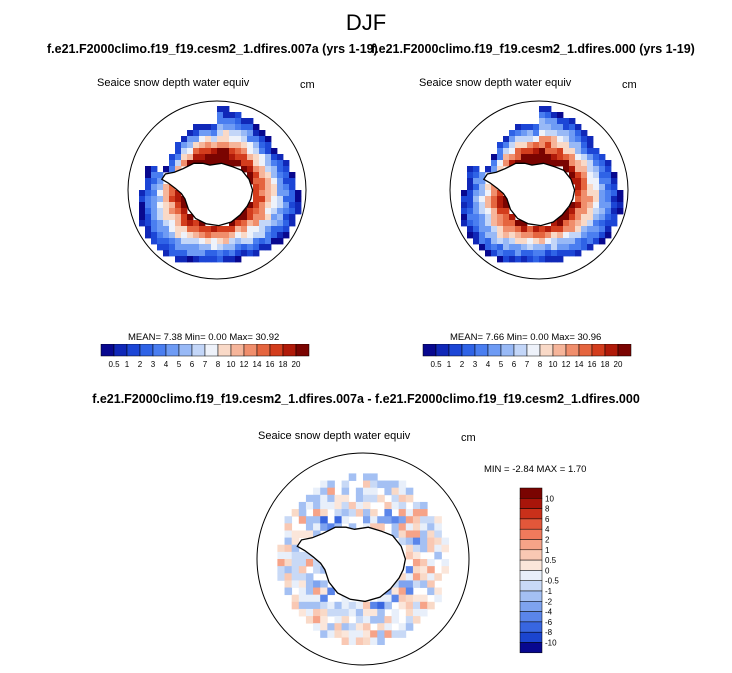 The width and height of the screenshot is (732, 673). What do you see at coordinates (218, 364) in the screenshot?
I see `colorbar-tick-label: 8` at bounding box center [218, 364].